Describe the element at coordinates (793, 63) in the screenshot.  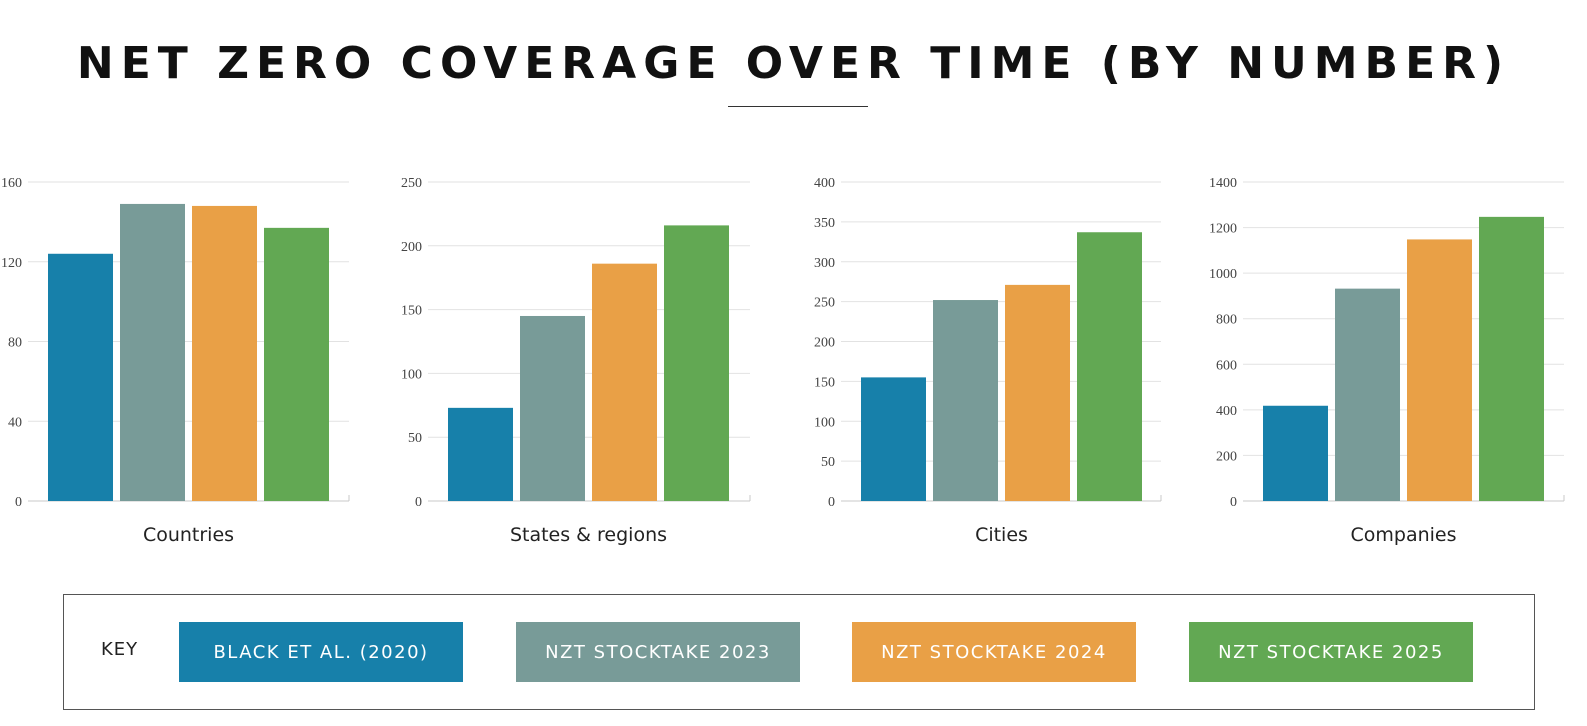
I see `chart-title: NET ZERO COVERAGE OVER TIME (BY NUMBER)` at that location.